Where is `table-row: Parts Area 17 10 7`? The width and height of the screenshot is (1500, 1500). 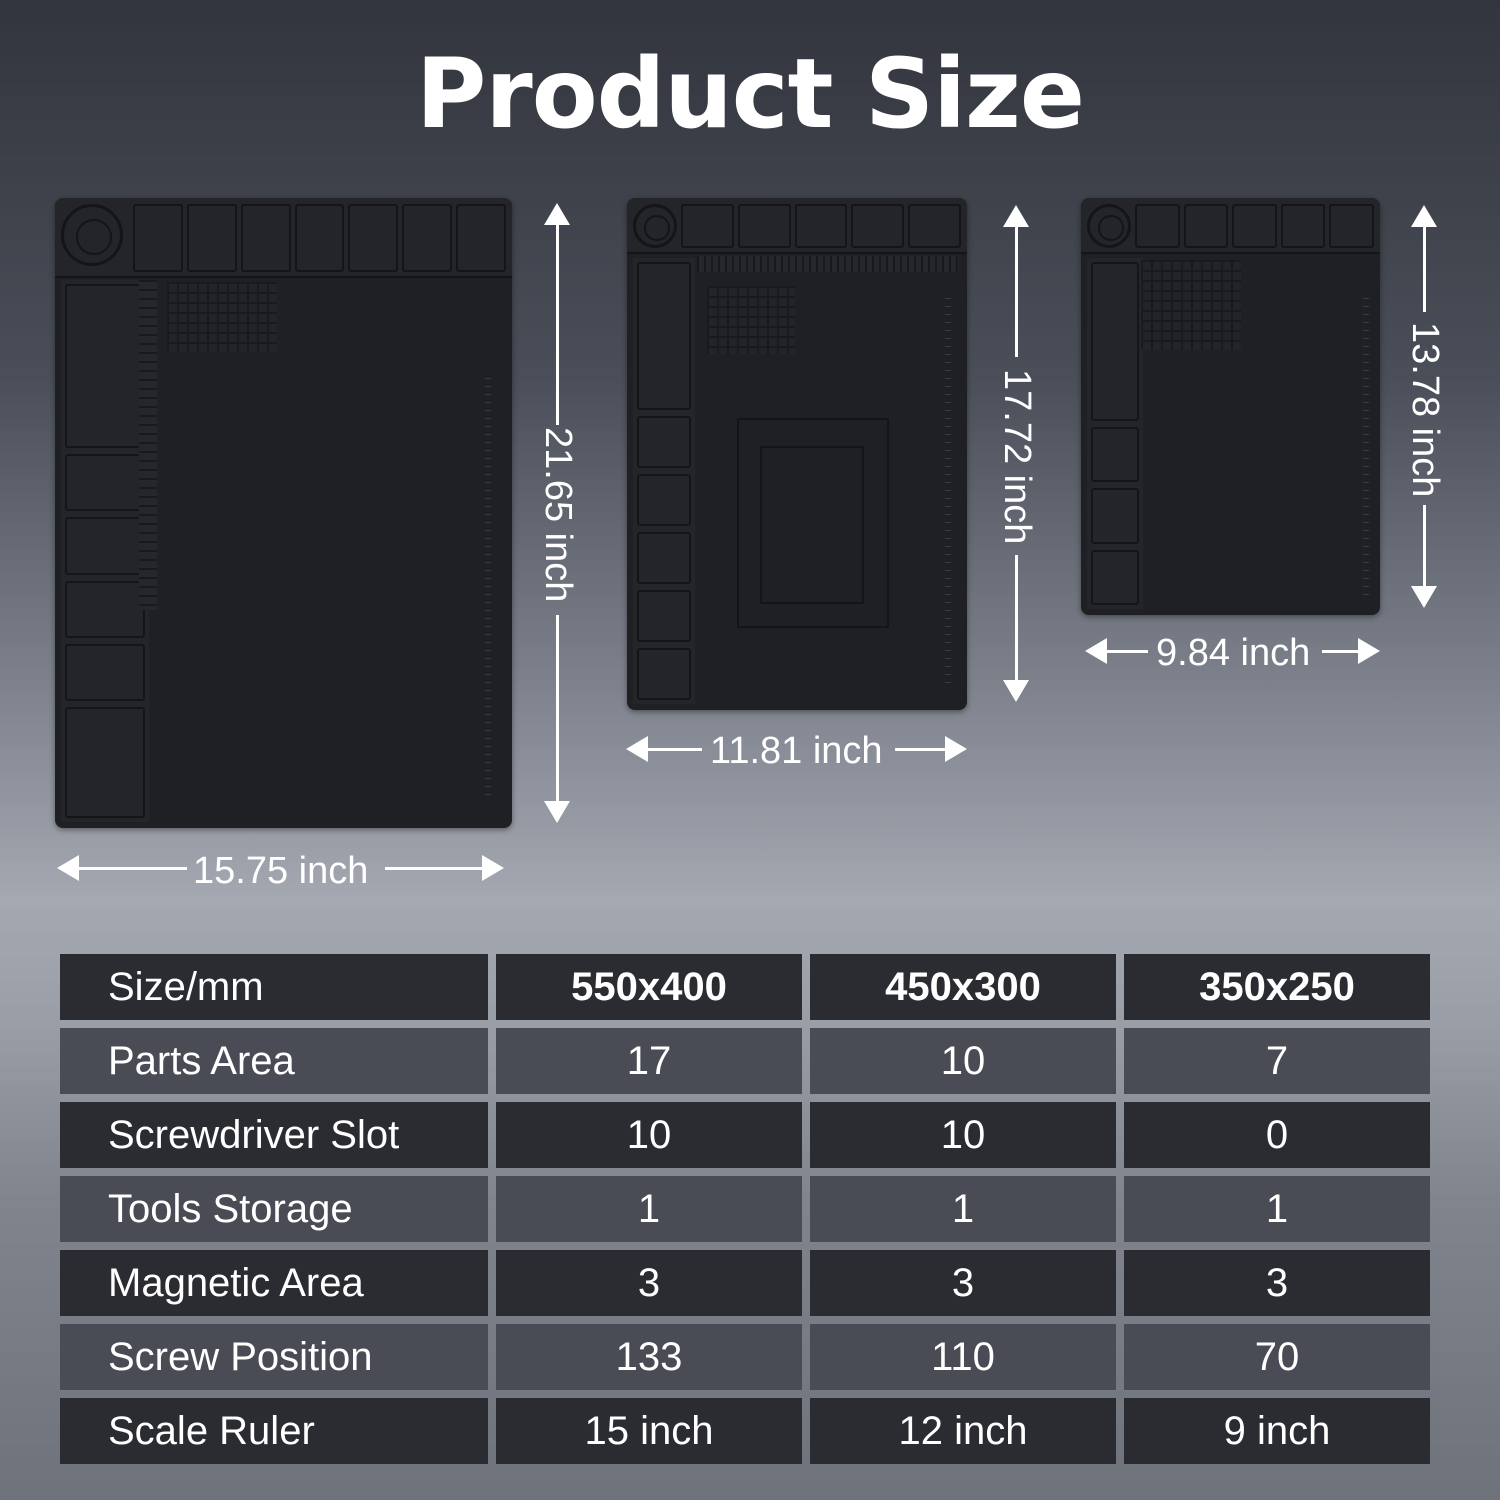
table-row: Parts Area 17 10 7 is located at coordinates (745, 1061).